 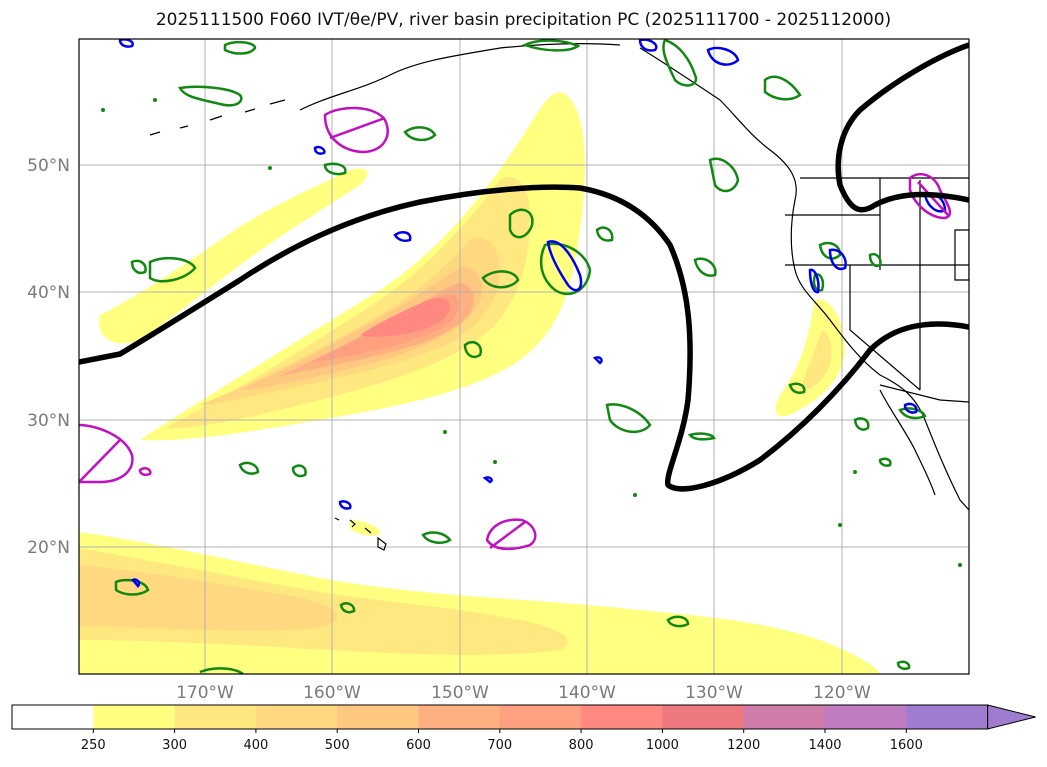 I want to click on hawaii-islands, so click(x=360, y=534).